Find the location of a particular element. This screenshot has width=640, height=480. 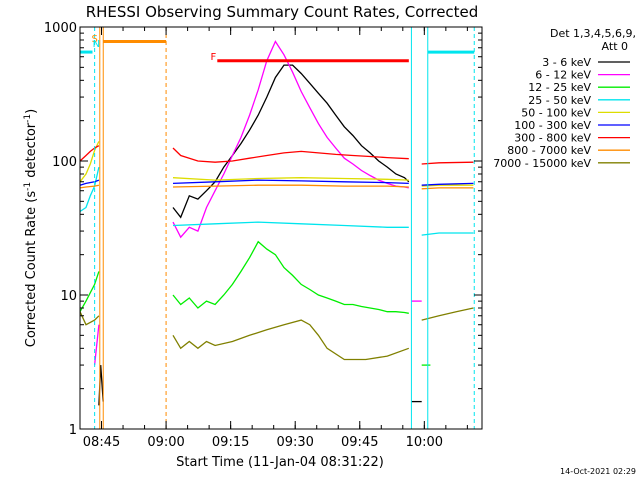

y-tick-label-3: 1000 is located at coordinates (60, 28).